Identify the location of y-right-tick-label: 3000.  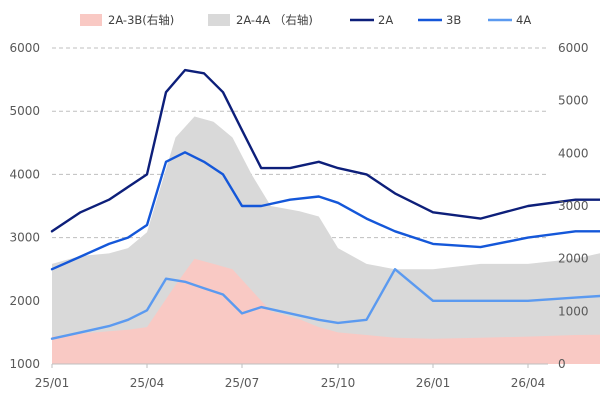
(573, 206).